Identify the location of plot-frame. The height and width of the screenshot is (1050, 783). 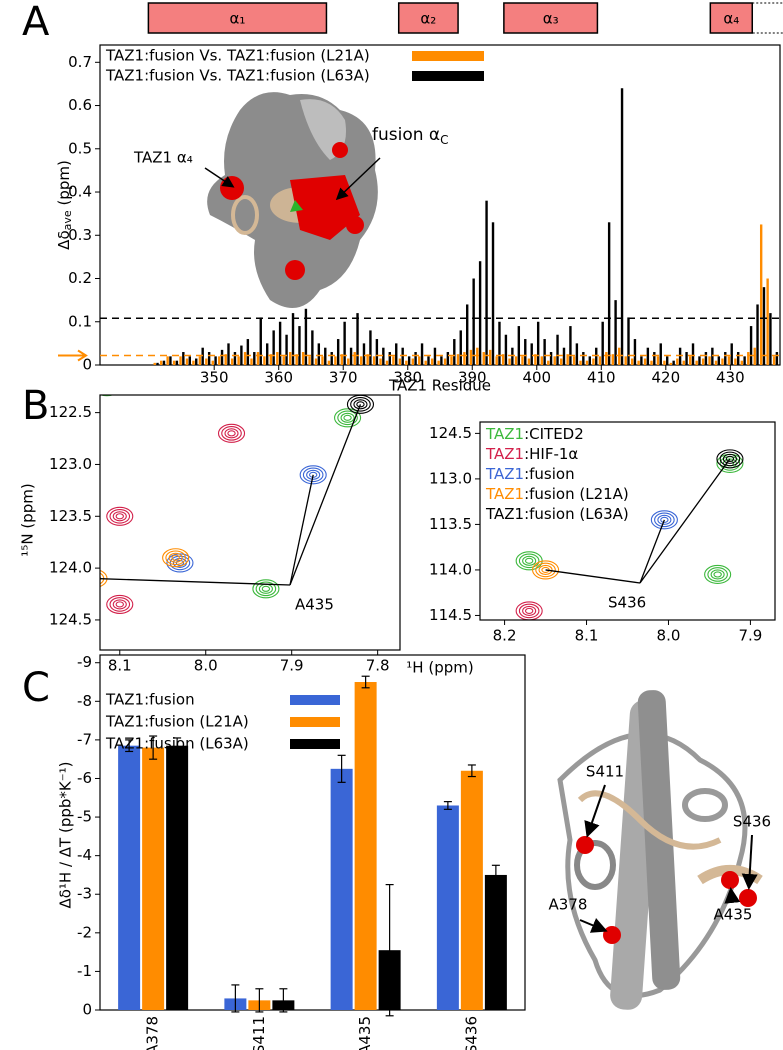
(250, 522).